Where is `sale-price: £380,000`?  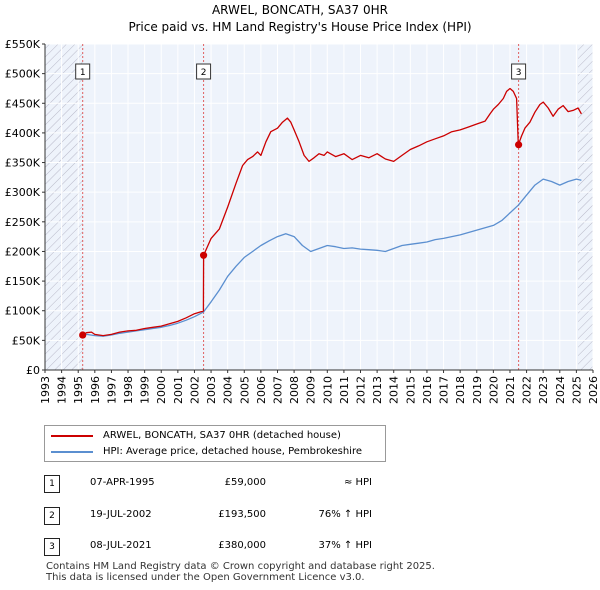 sale-price: £380,000 is located at coordinates (242, 545).